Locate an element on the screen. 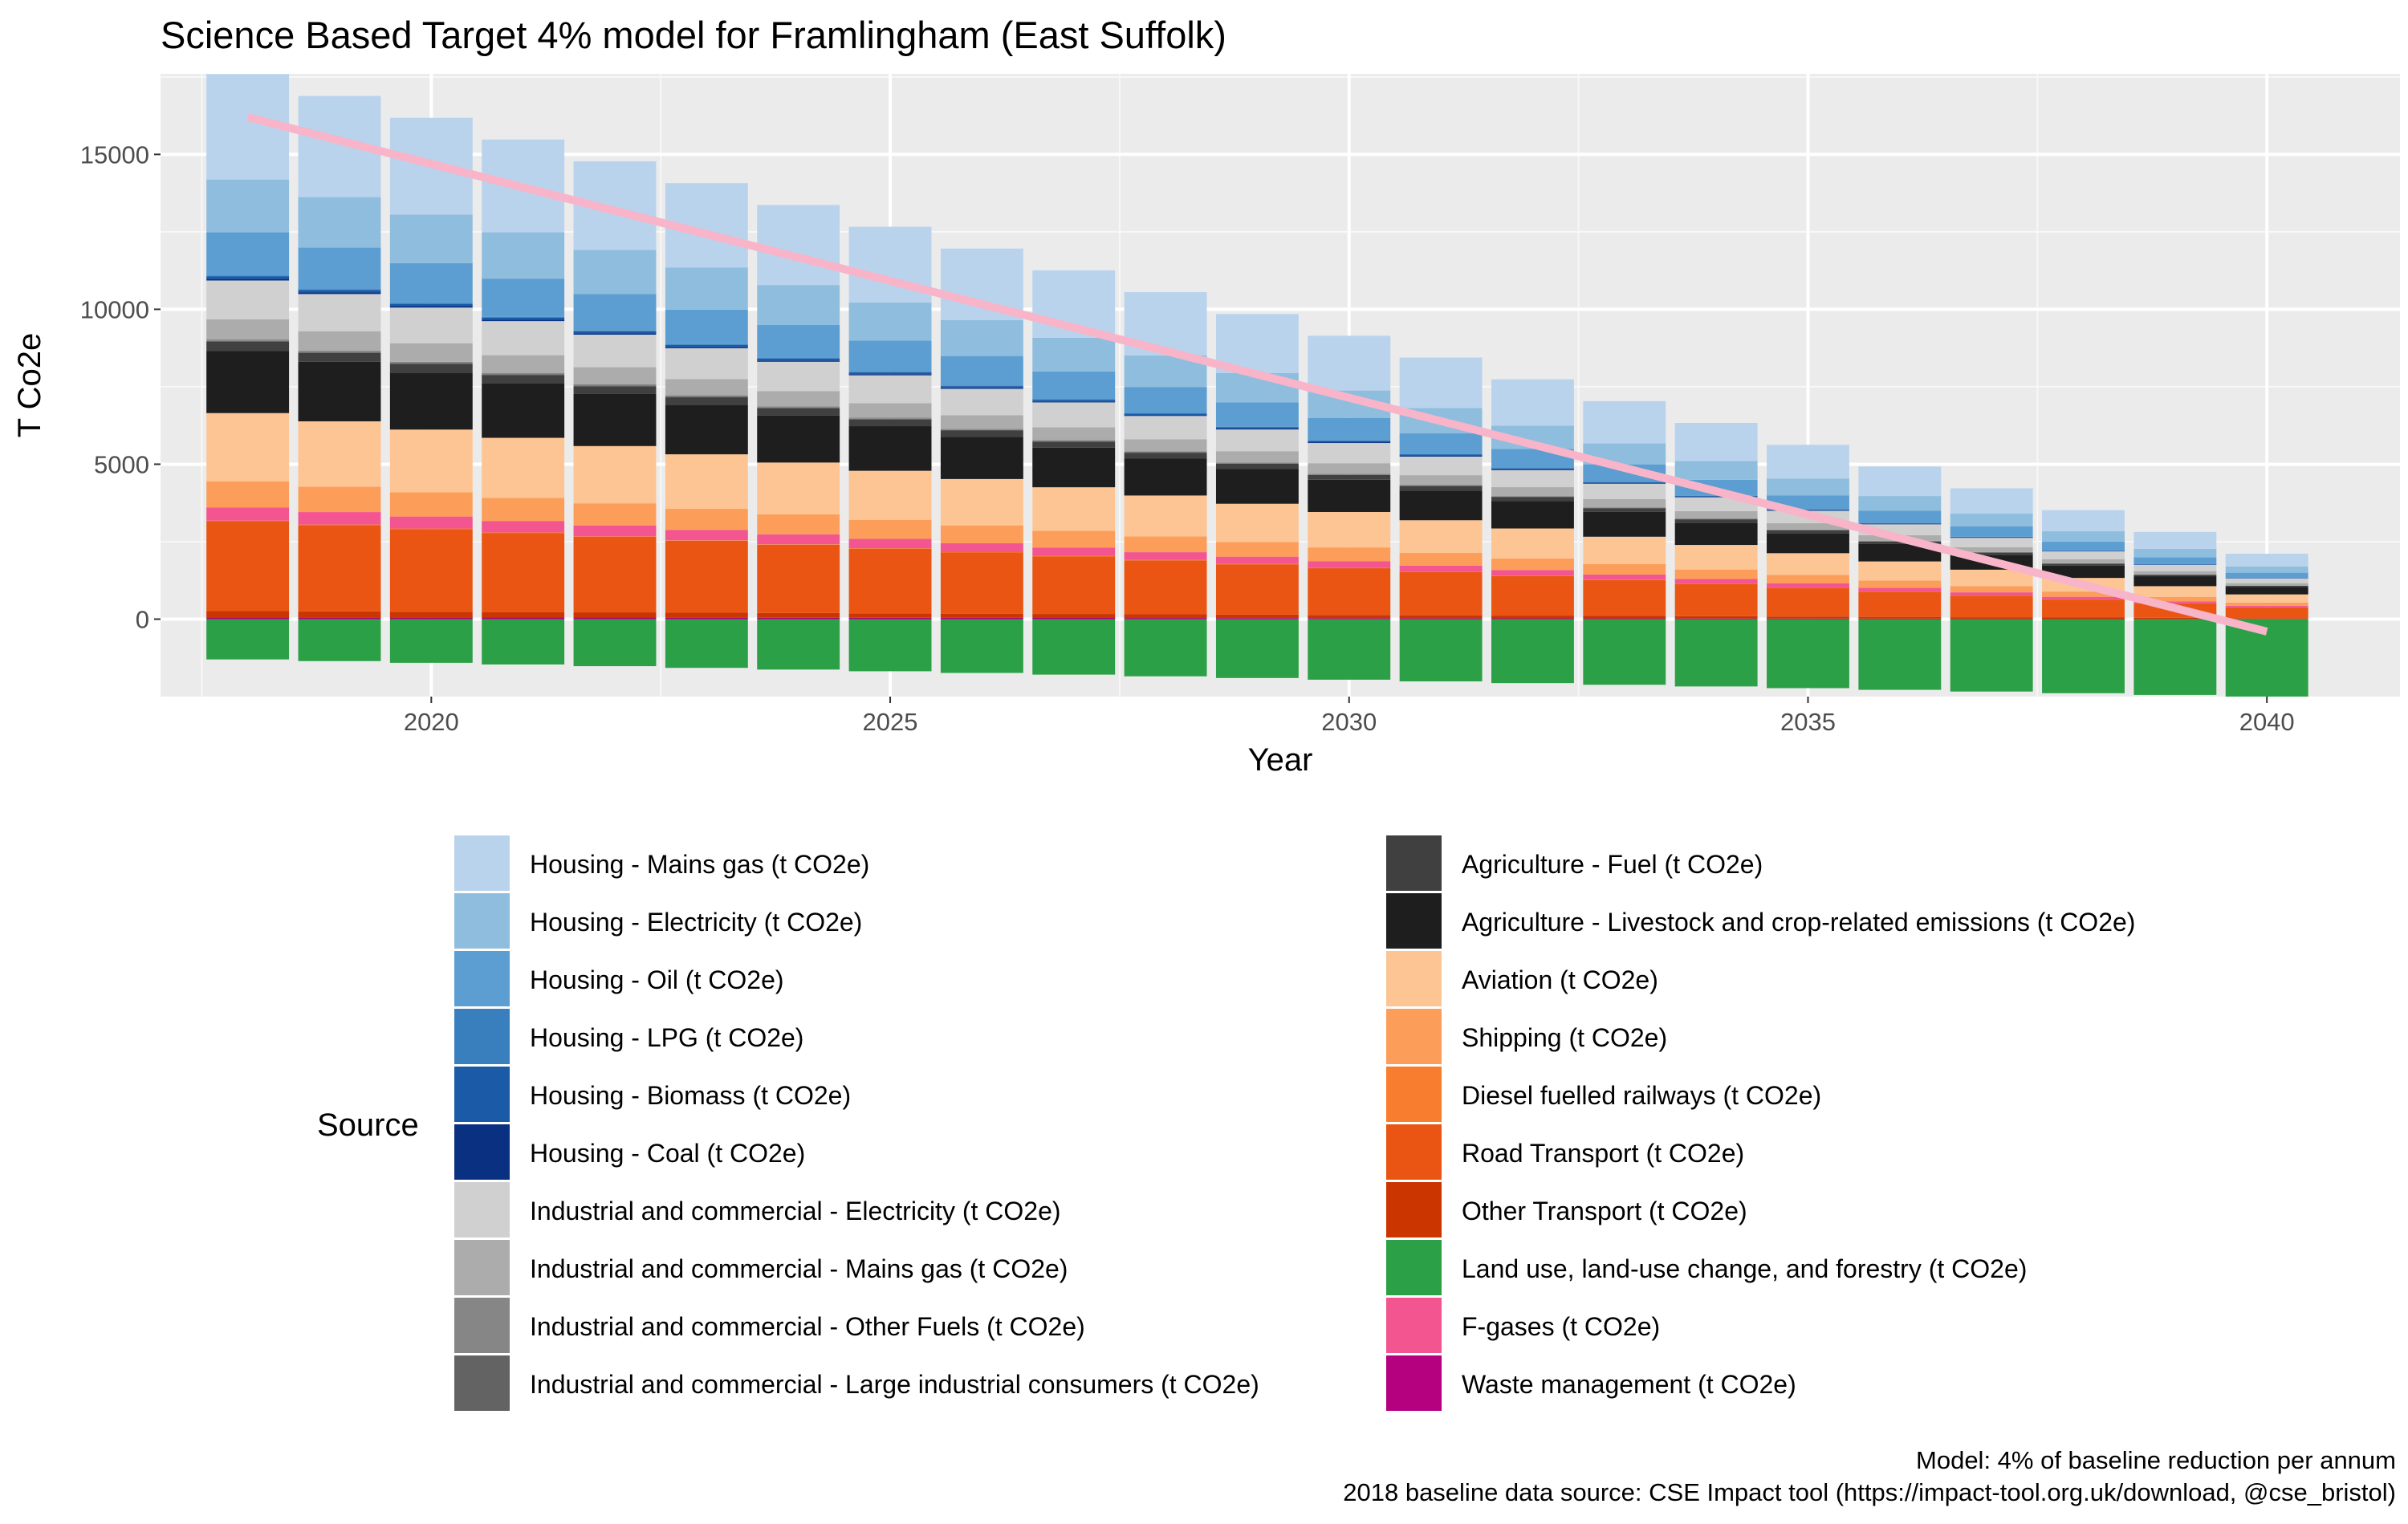  y-tick-label: 5000 is located at coordinates (121, 464).